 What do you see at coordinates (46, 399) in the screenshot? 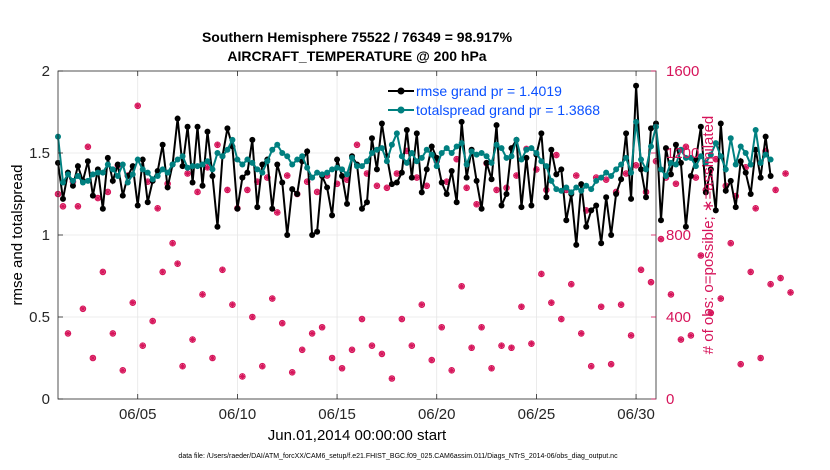
I see `y-tick-label: 0` at bounding box center [46, 399].